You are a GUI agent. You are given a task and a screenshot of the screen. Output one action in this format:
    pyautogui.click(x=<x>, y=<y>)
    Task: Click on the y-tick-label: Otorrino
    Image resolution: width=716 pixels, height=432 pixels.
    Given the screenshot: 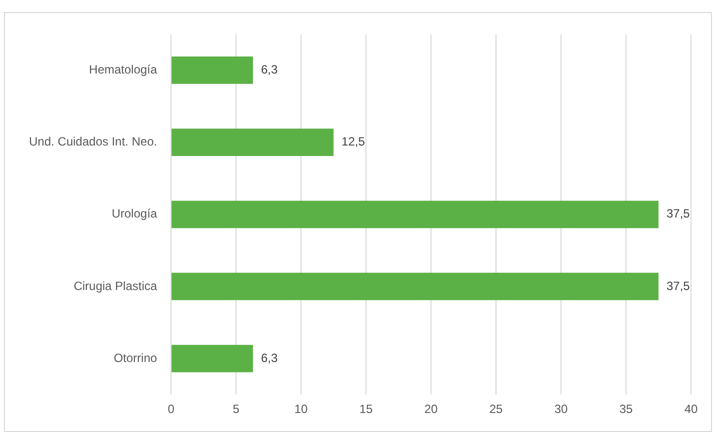 What is the action you would take?
    pyautogui.click(x=136, y=357)
    